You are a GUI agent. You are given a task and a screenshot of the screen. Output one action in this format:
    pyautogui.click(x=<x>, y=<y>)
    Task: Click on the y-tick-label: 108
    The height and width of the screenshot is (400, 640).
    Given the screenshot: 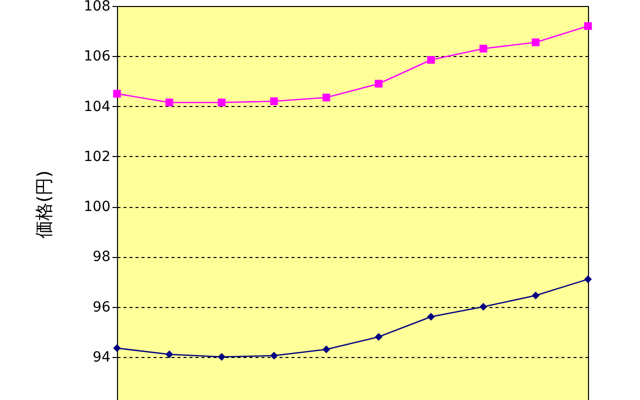 What is the action you would take?
    pyautogui.click(x=97, y=7)
    